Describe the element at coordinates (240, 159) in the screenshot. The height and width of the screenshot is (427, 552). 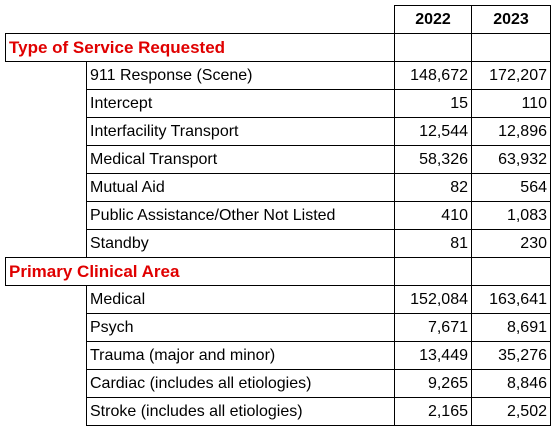
I see `row-label: Medical Transport` at that location.